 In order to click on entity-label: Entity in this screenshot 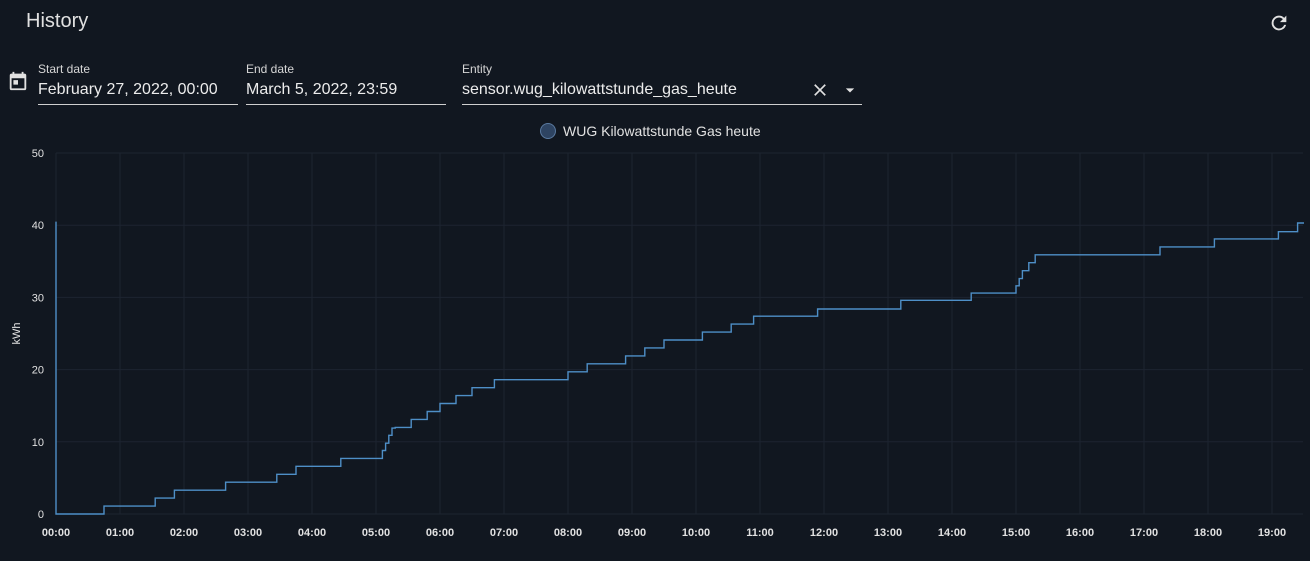, I will do `click(477, 69)`.